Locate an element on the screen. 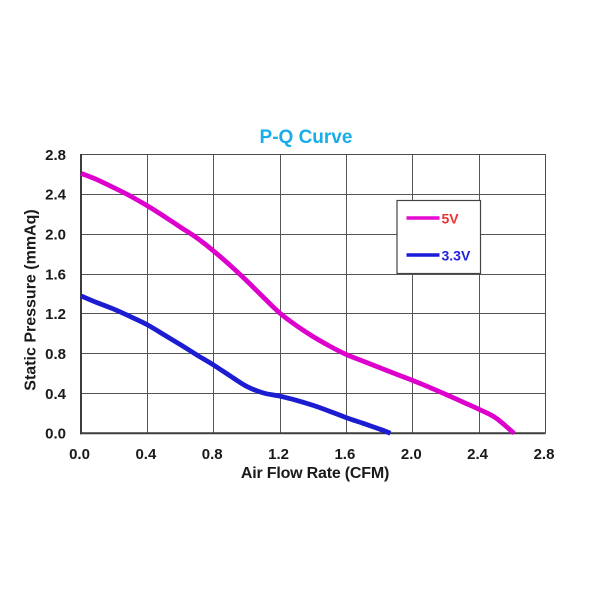 The width and height of the screenshot is (600, 600). svg-text: Static Pressure (mmAq) is located at coordinates (31, 299).